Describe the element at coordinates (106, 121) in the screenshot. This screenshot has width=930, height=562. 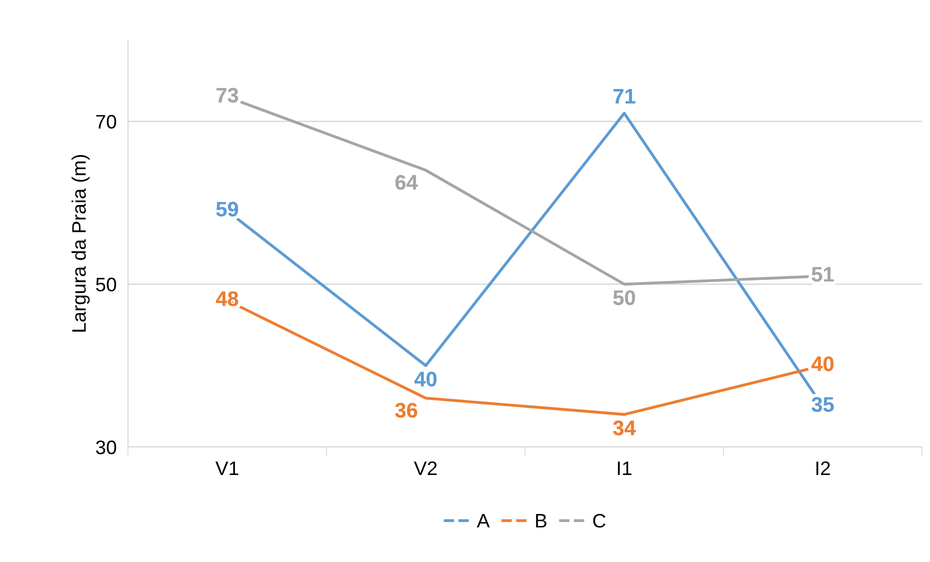
I see `y-tick-label: 70` at that location.